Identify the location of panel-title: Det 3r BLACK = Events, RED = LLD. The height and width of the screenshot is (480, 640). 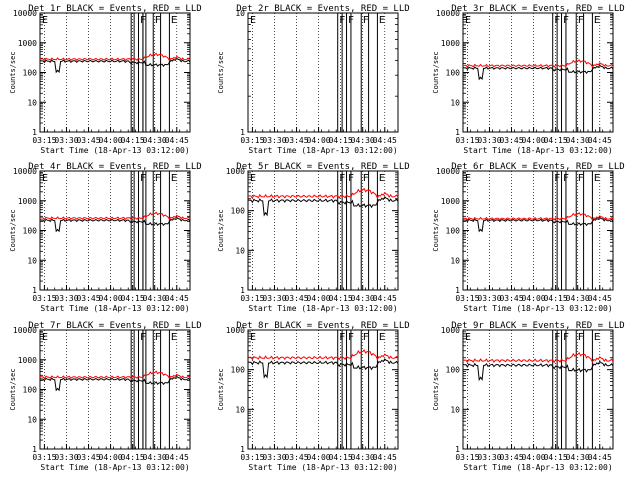
(537, 9).